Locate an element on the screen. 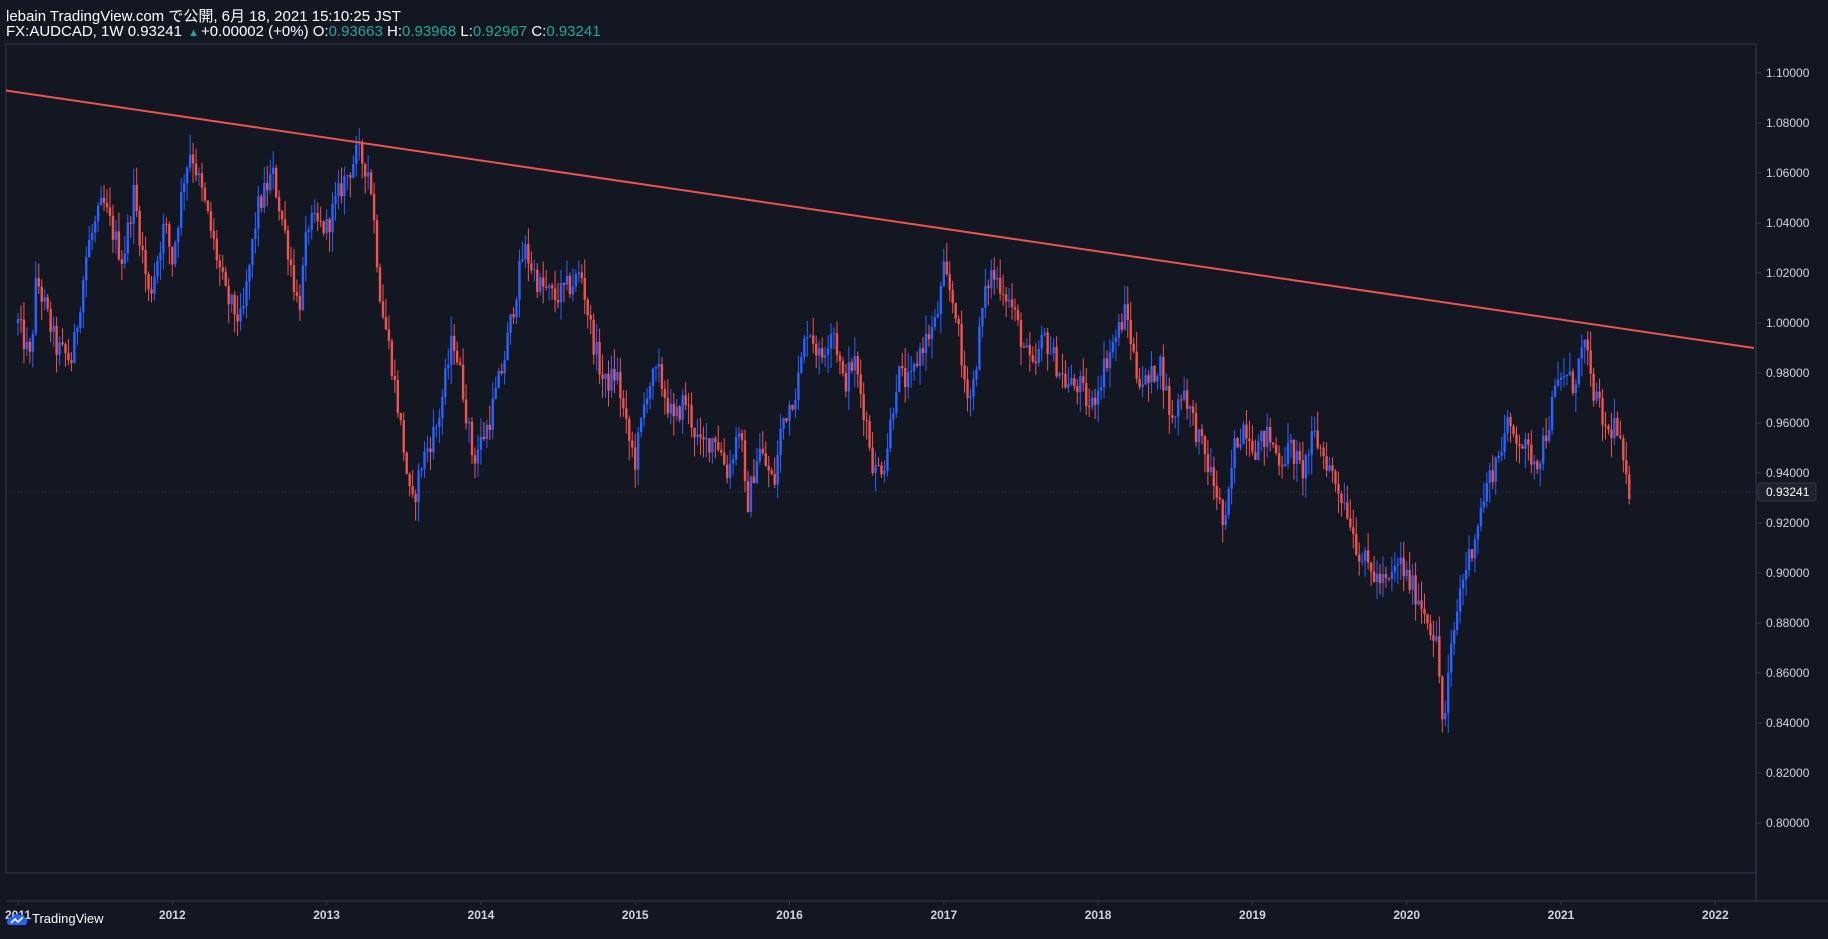 The image size is (1828, 939). current-price-box is located at coordinates (1787, 492).